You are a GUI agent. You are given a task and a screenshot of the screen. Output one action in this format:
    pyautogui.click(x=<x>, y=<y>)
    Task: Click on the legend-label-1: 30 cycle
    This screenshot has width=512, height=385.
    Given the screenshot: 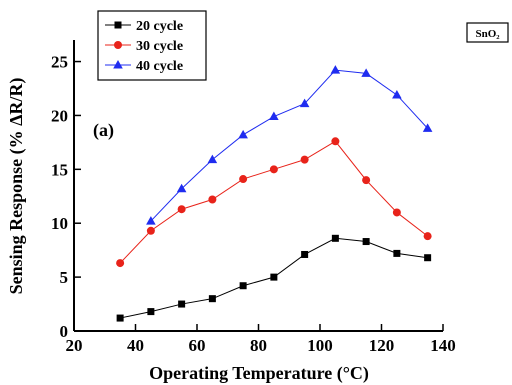 What is the action you would take?
    pyautogui.click(x=159, y=46)
    